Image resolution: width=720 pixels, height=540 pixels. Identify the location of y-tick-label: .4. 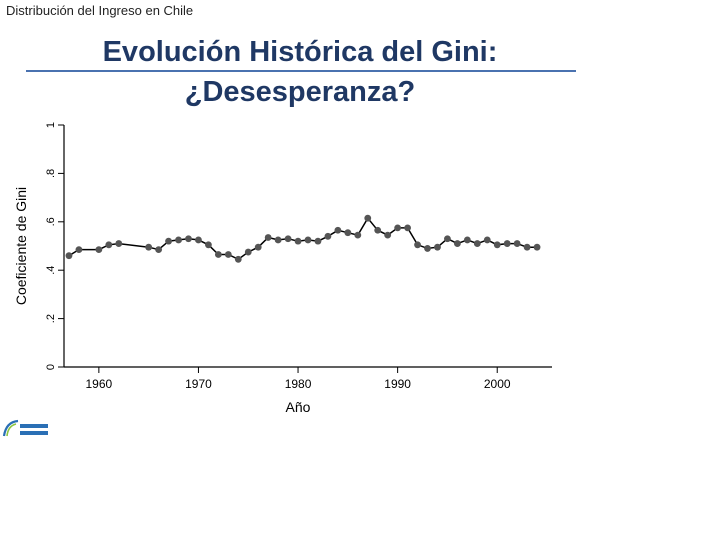
(51, 270).